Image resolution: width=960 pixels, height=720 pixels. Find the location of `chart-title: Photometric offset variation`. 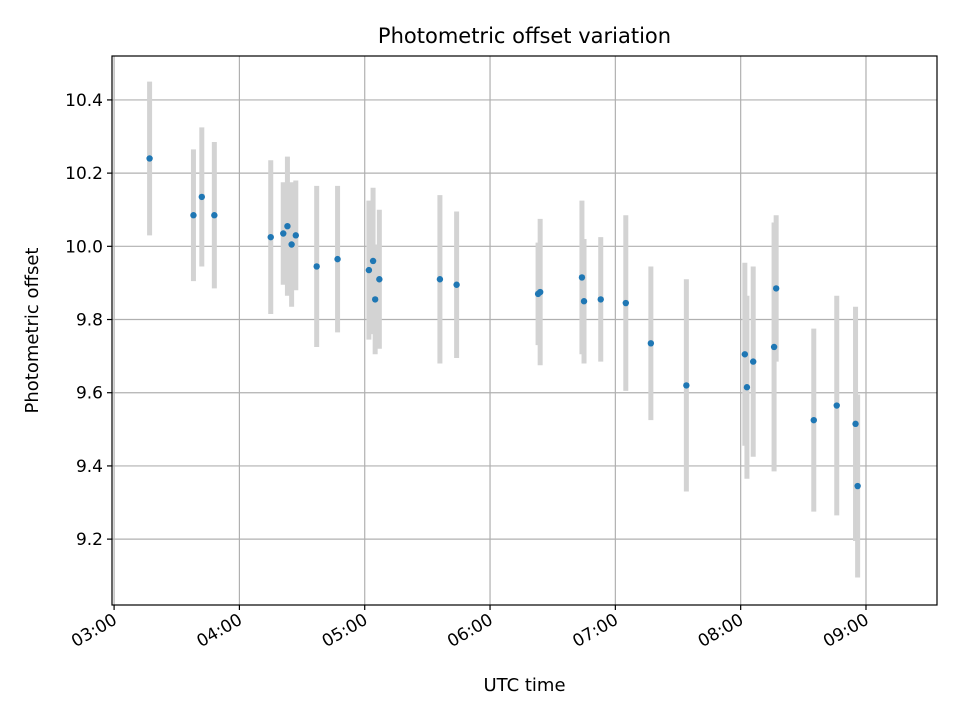

chart-title: Photometric offset variation is located at coordinates (524, 36).